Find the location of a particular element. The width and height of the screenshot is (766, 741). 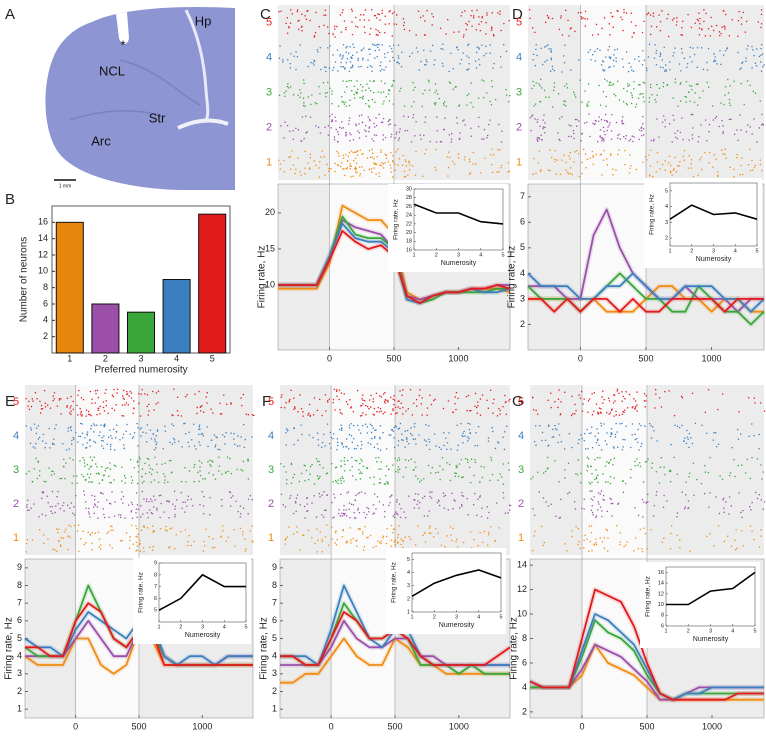

inset-y-tick-label: 24 is located at coordinates (409, 216).